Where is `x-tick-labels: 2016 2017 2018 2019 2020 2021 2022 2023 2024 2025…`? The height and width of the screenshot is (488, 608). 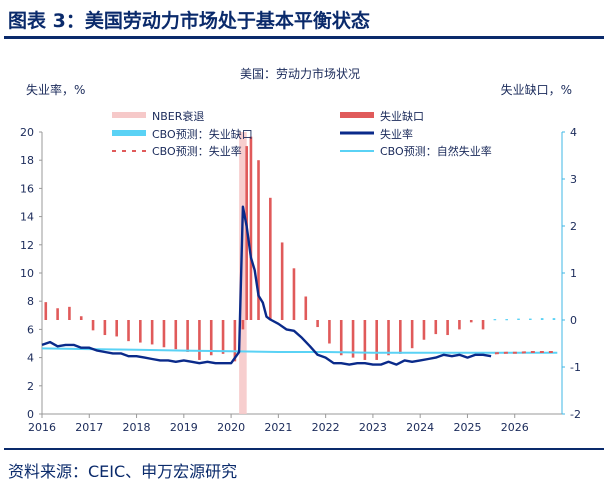
x-tick-labels: 2016 2017 2018 2019 2020 2021 2022 2023 2024 2025… is located at coordinates (278, 424).